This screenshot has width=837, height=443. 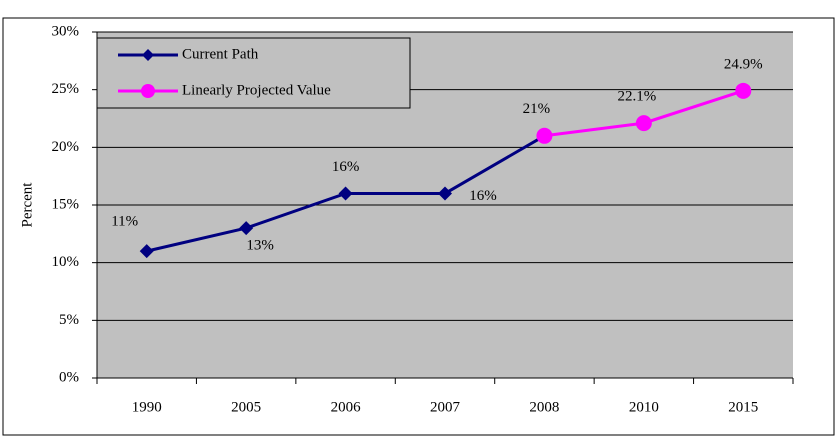 I want to click on data-label: 13%, so click(x=260, y=246).